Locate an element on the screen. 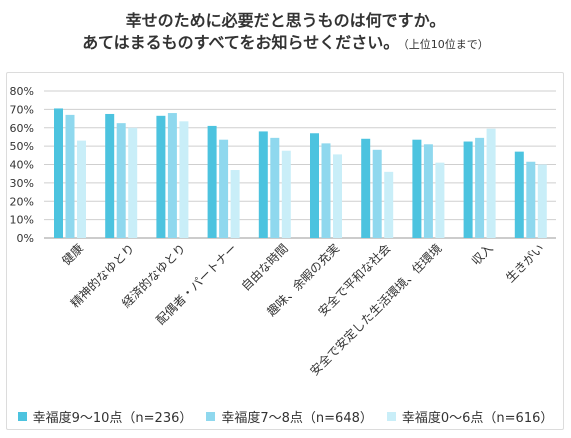 Image resolution: width=571 pixels, height=438 pixels. y-tick-label: 50% is located at coordinates (22, 146).